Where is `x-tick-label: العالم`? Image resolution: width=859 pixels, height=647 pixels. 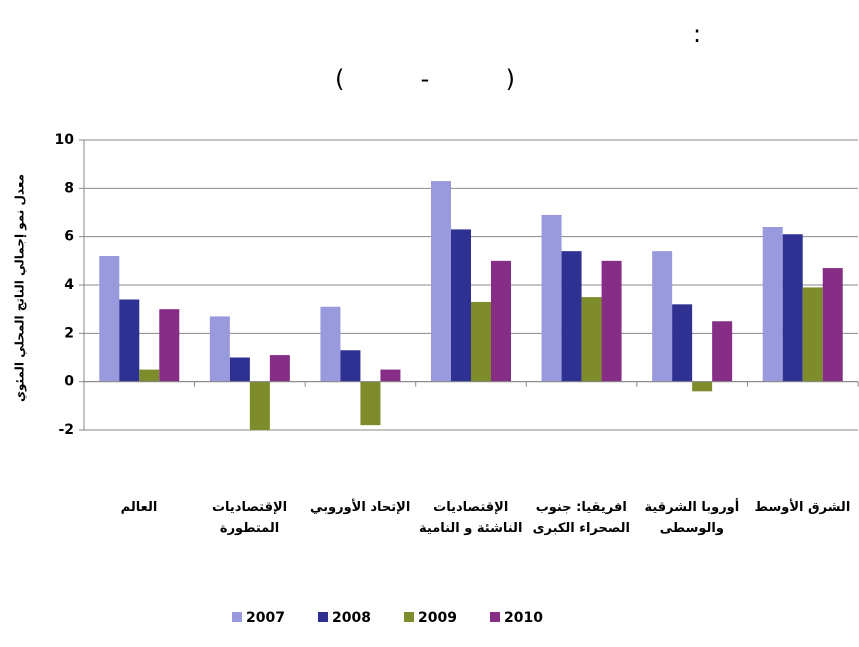
x-tick-label: العالم is located at coordinates (139, 507).